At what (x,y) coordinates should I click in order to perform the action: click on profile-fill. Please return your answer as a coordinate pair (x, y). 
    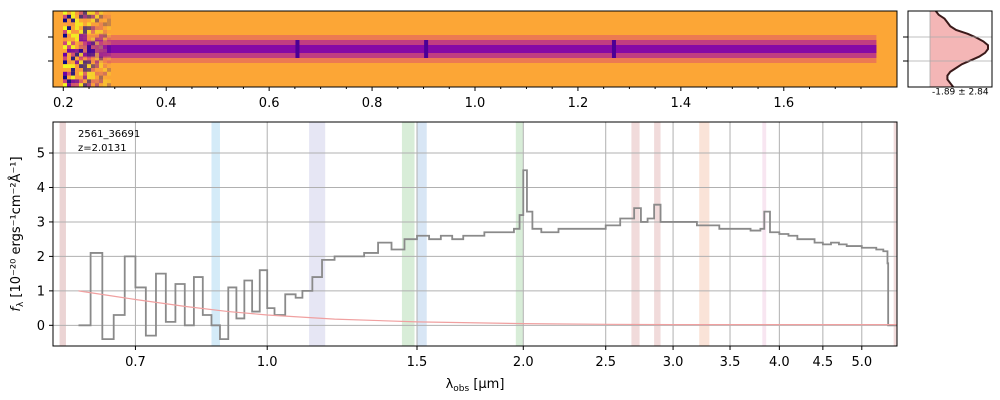
    Looking at the image, I should click on (959, 49).